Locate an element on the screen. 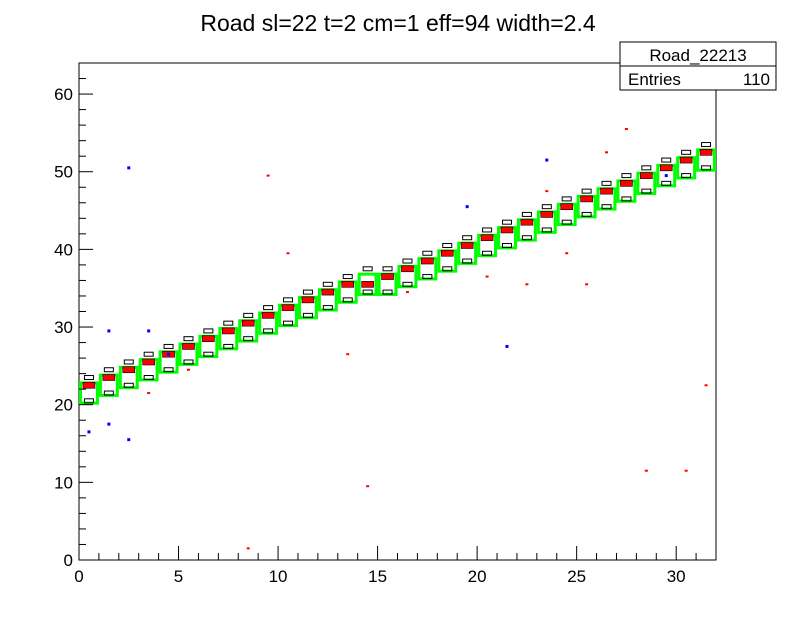 Image resolution: width=796 pixels, height=622 pixels. x-tick-label: 0 is located at coordinates (78, 576).